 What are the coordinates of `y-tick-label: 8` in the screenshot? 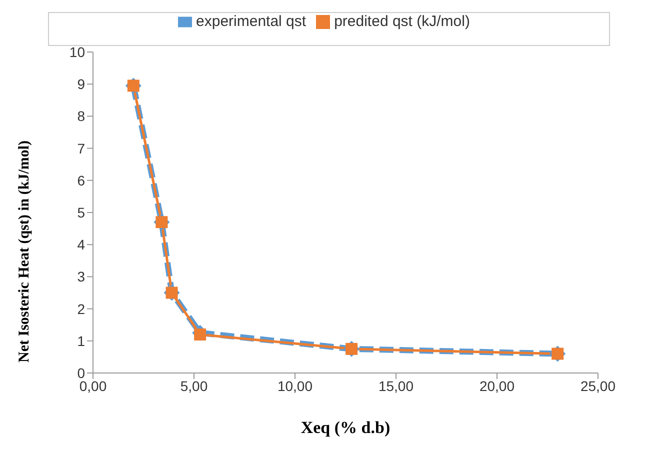 It's located at (81, 116).